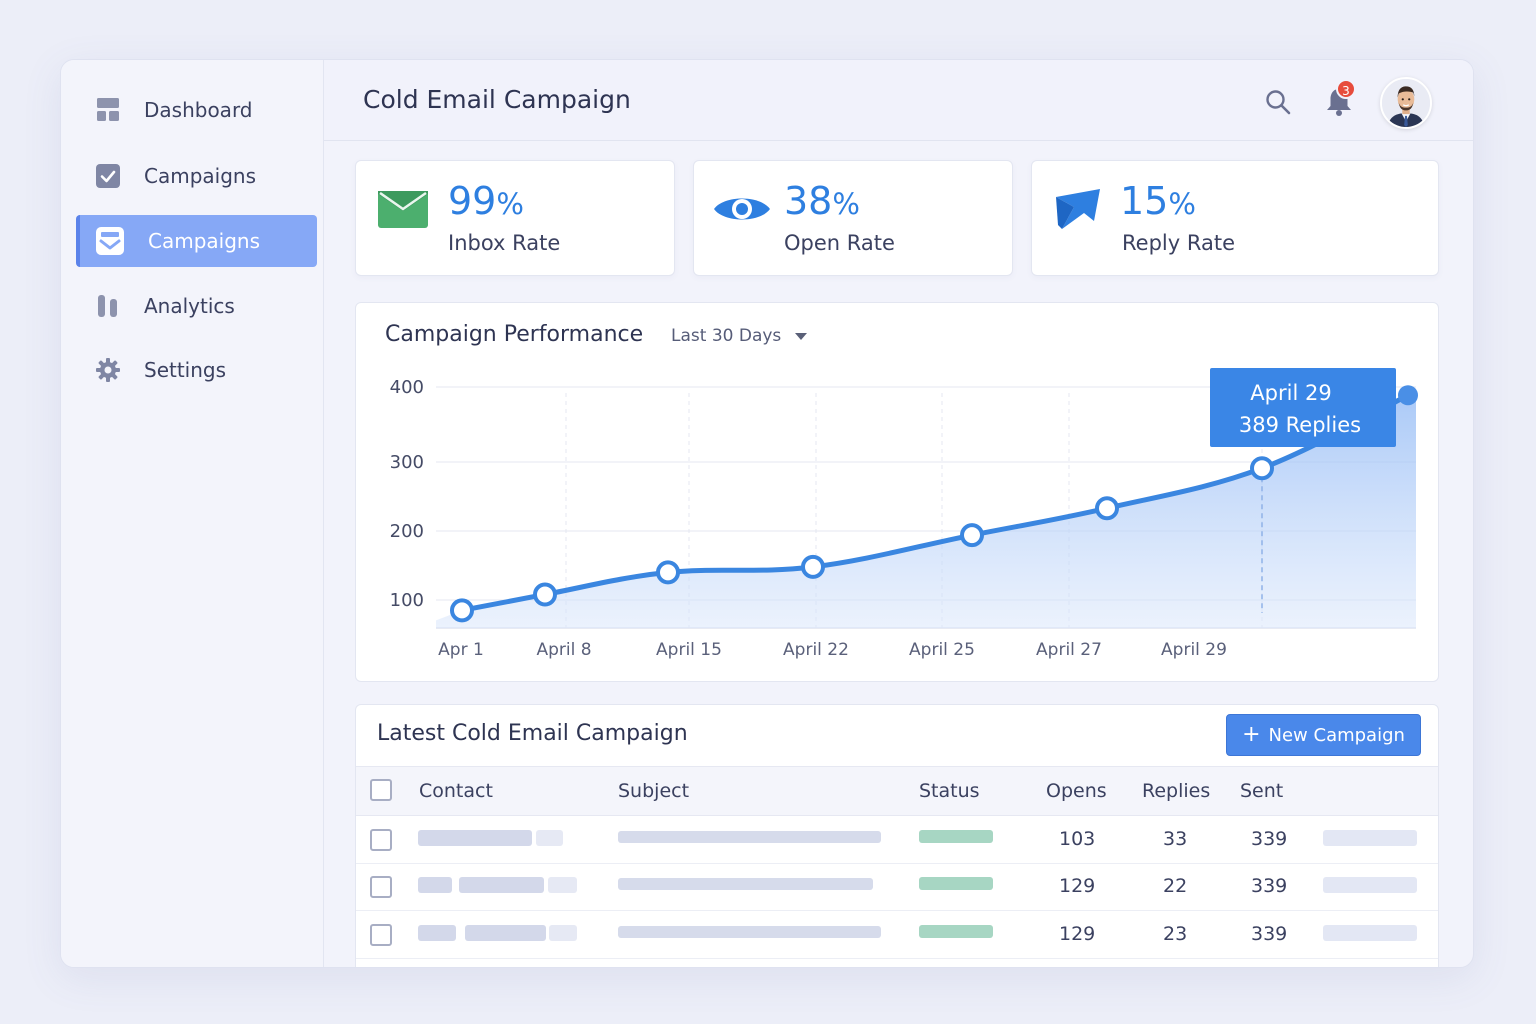 The height and width of the screenshot is (1024, 1536). I want to click on new-campaign-label: New Campaign, so click(1336, 735).